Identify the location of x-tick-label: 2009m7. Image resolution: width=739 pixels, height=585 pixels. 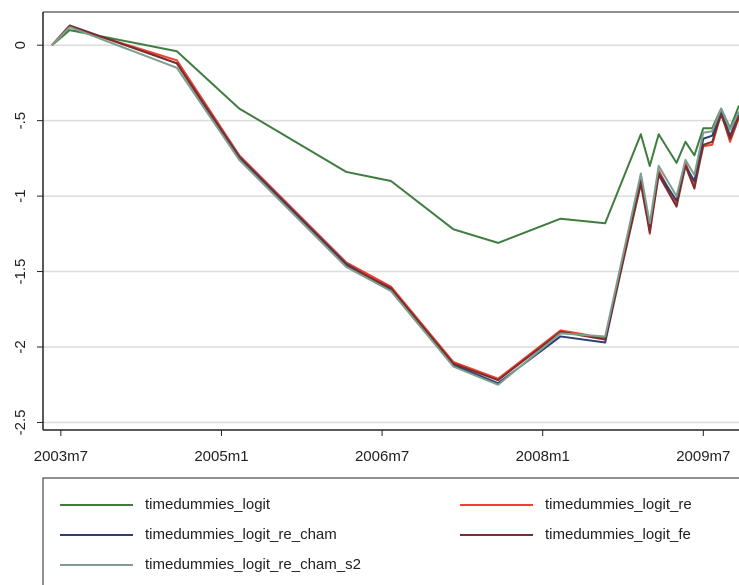
(703, 456).